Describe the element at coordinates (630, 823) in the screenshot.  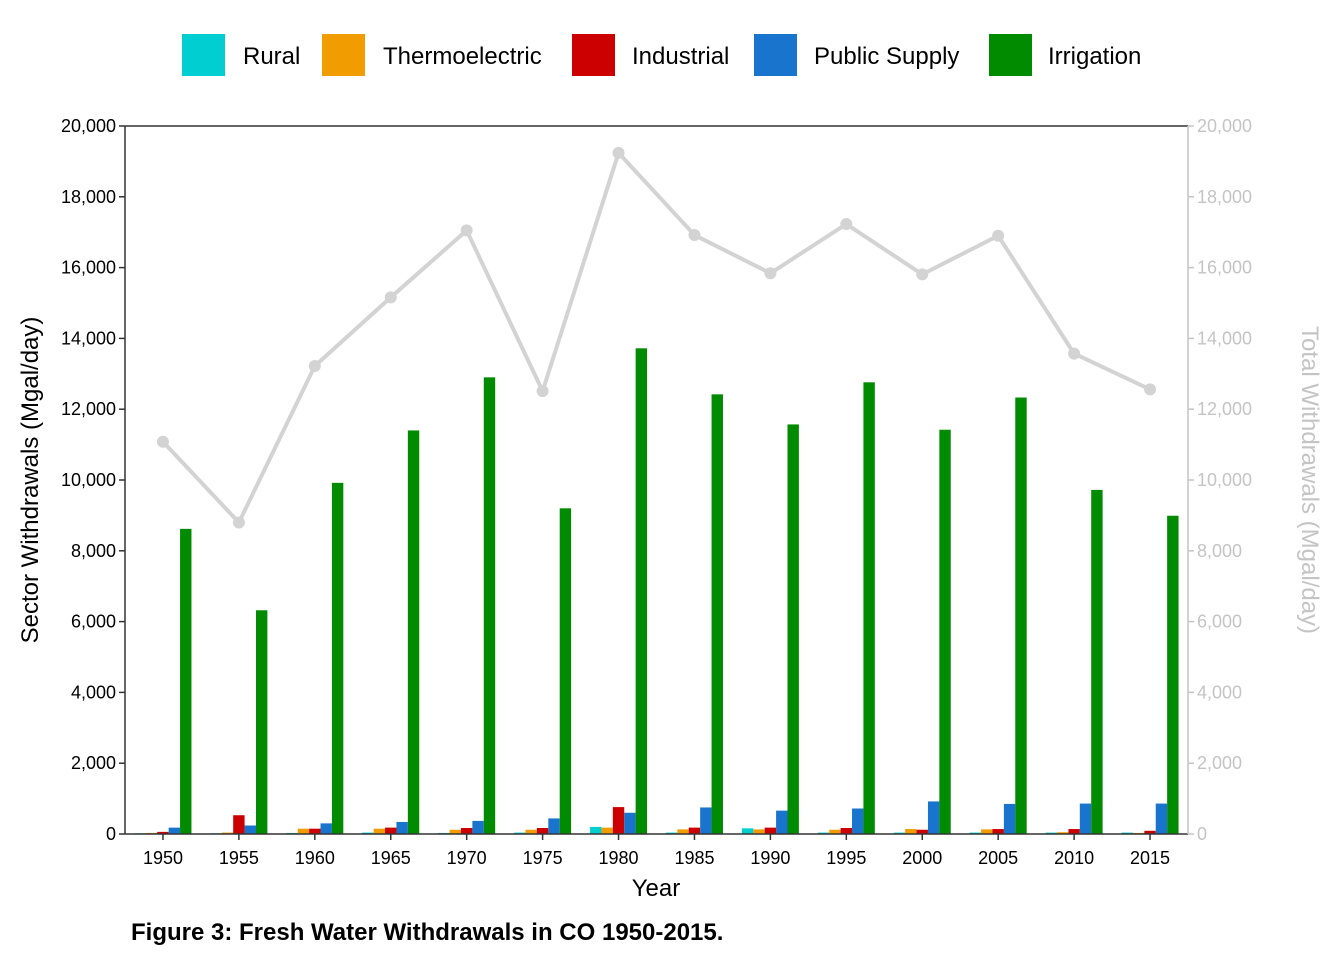
I see `bar-public-supply-1980` at that location.